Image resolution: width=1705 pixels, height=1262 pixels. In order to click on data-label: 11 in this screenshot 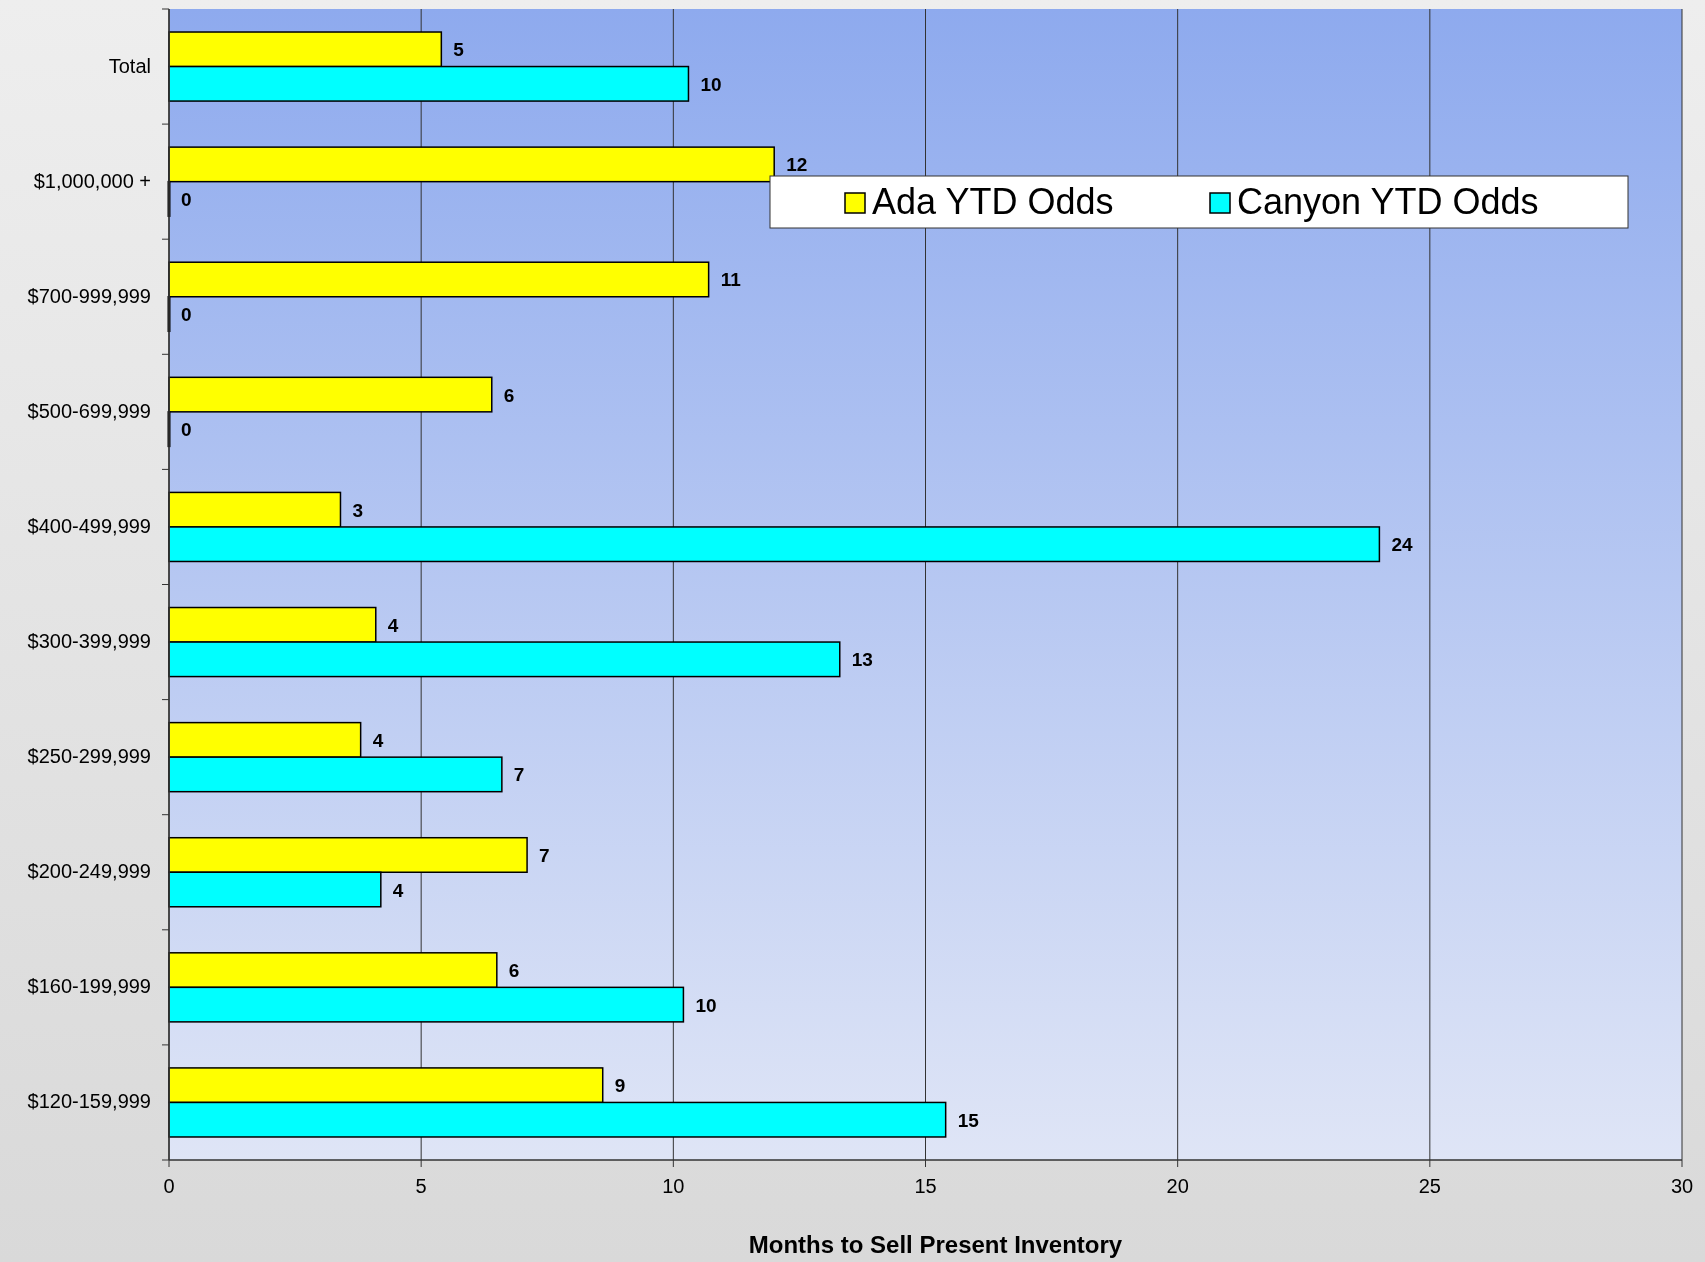, I will do `click(731, 280)`.